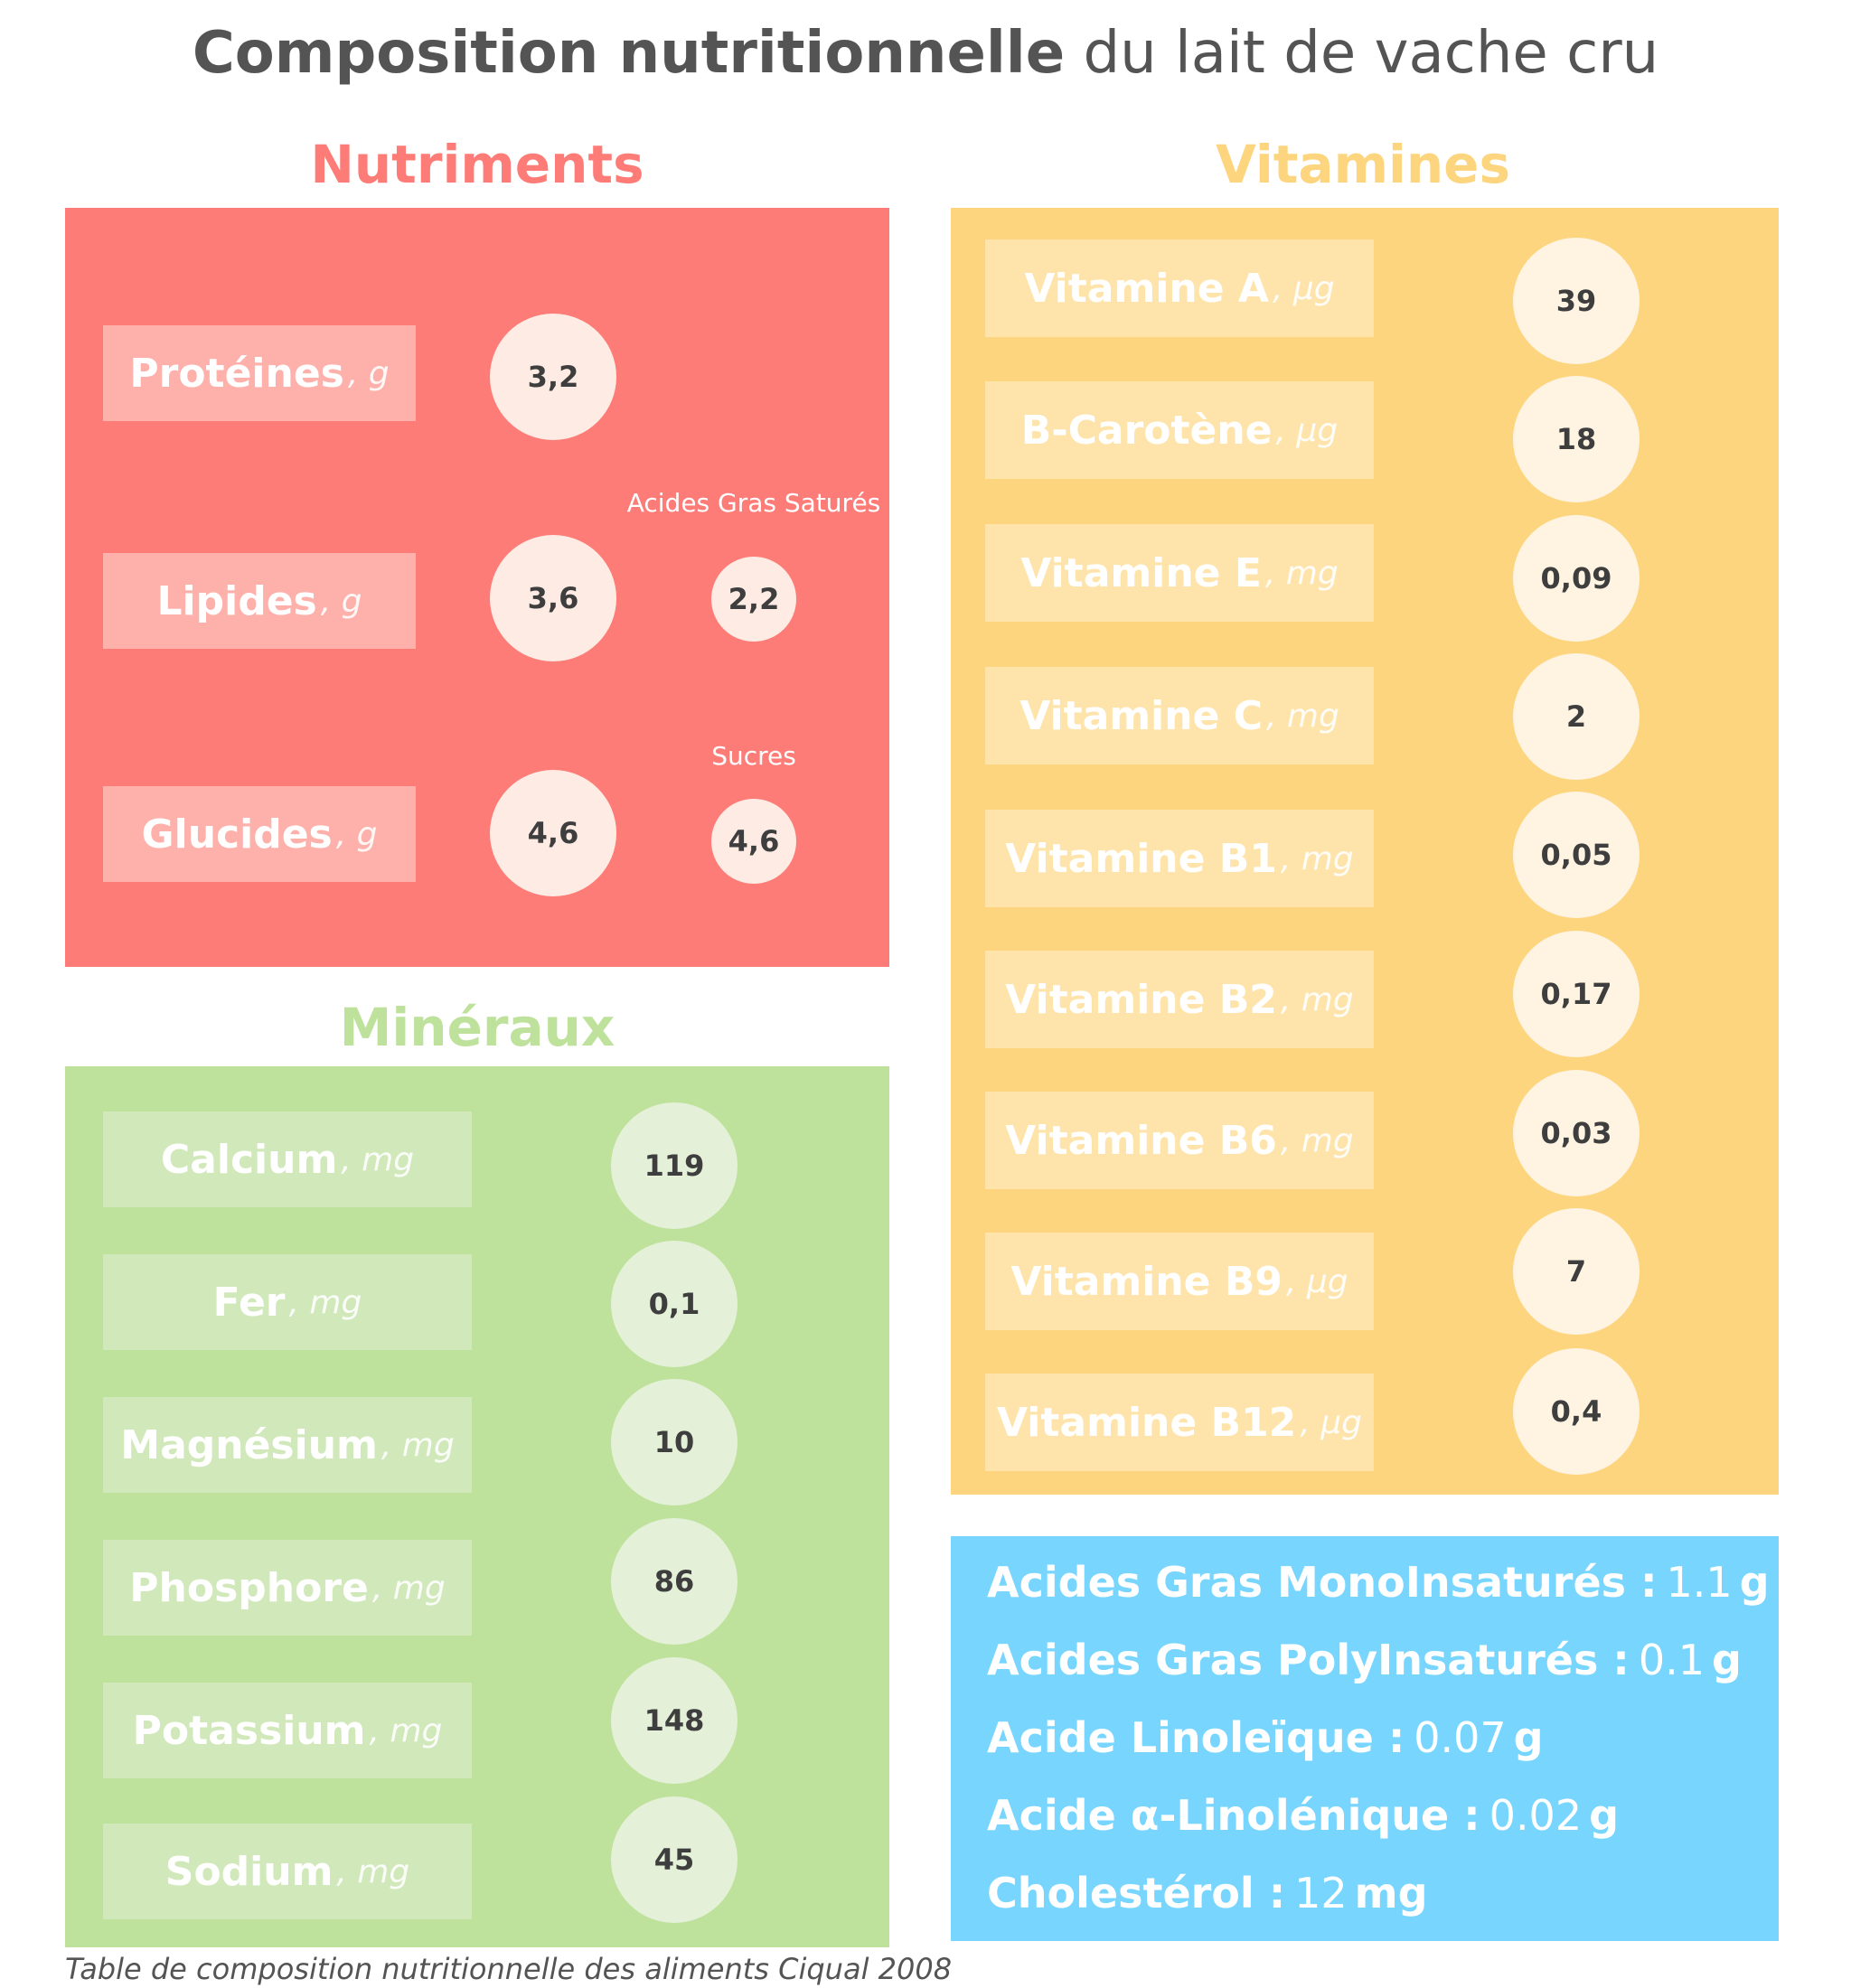 The height and width of the screenshot is (1988, 1851). I want to click on mineral-name: Magnésium, so click(249, 1444).